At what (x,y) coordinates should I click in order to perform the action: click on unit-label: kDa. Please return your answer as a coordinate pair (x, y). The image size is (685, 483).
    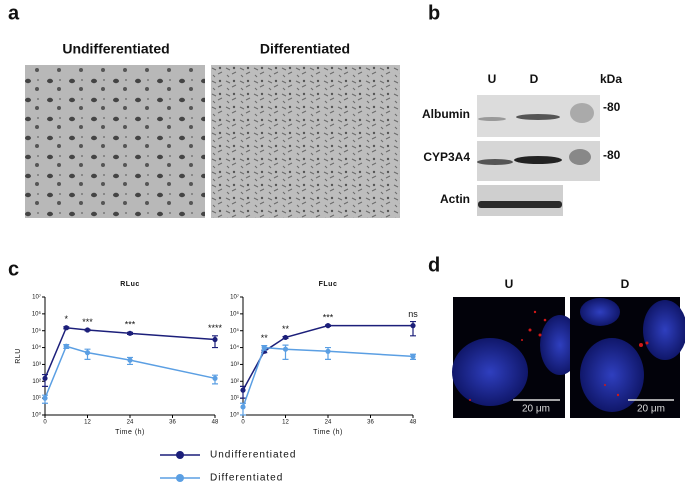
    Looking at the image, I should click on (611, 79).